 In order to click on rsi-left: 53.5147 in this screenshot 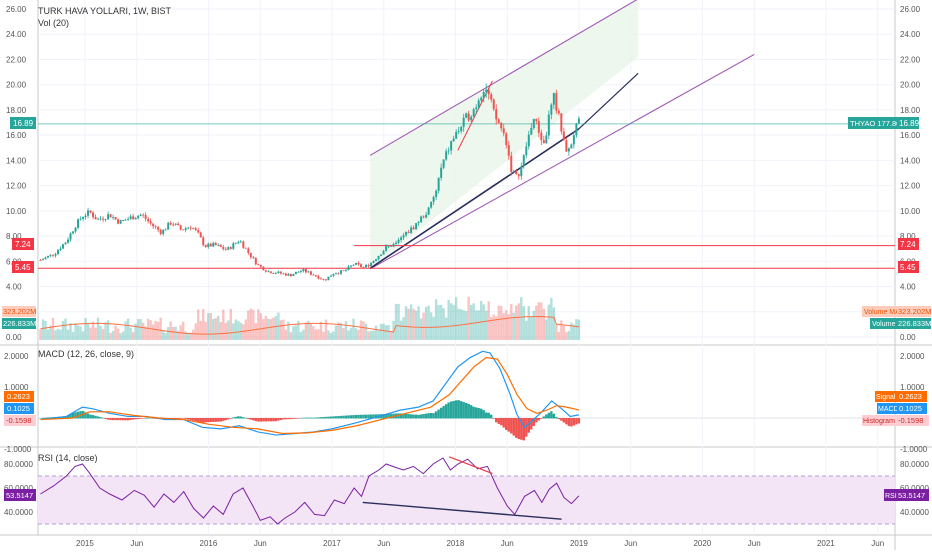, I will do `click(19, 495)`.